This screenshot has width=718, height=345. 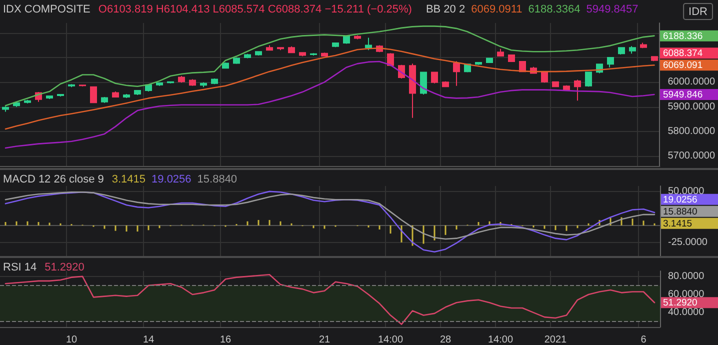 What do you see at coordinates (554, 10) in the screenshot?
I see `text: 6188.3364` at bounding box center [554, 10].